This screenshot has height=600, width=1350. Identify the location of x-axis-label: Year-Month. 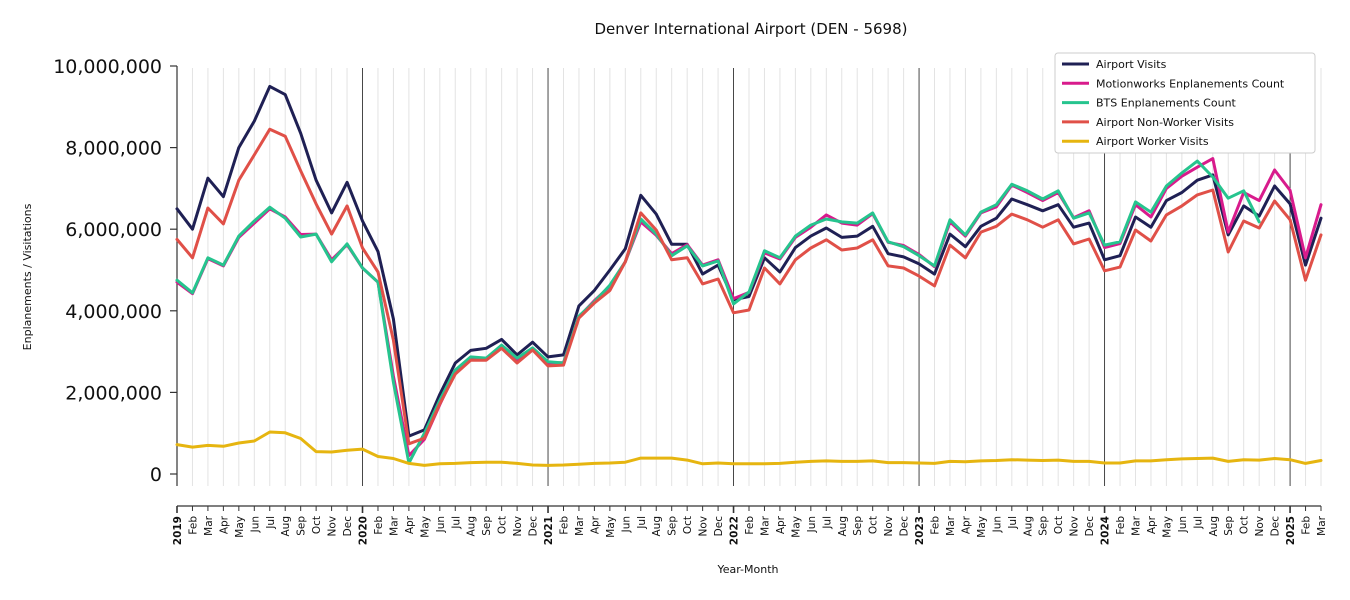
(747, 569).